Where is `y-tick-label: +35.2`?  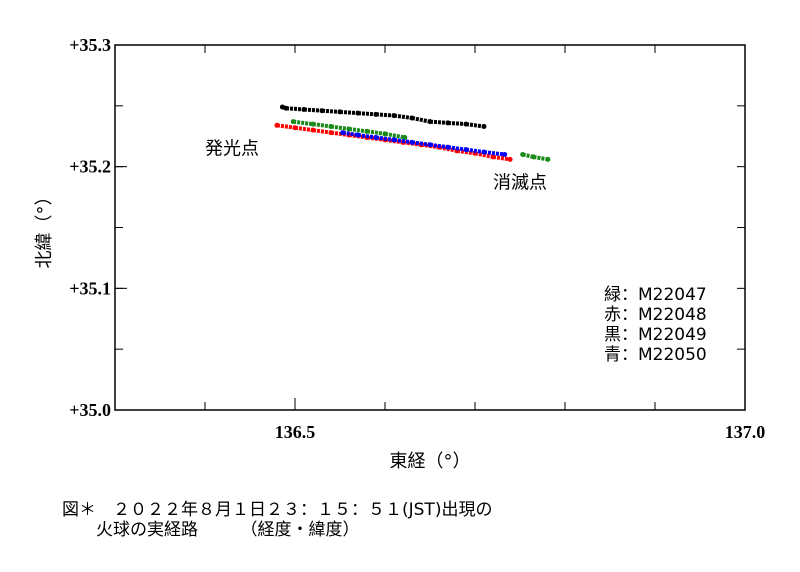 y-tick-label: +35.2 is located at coordinates (90, 167).